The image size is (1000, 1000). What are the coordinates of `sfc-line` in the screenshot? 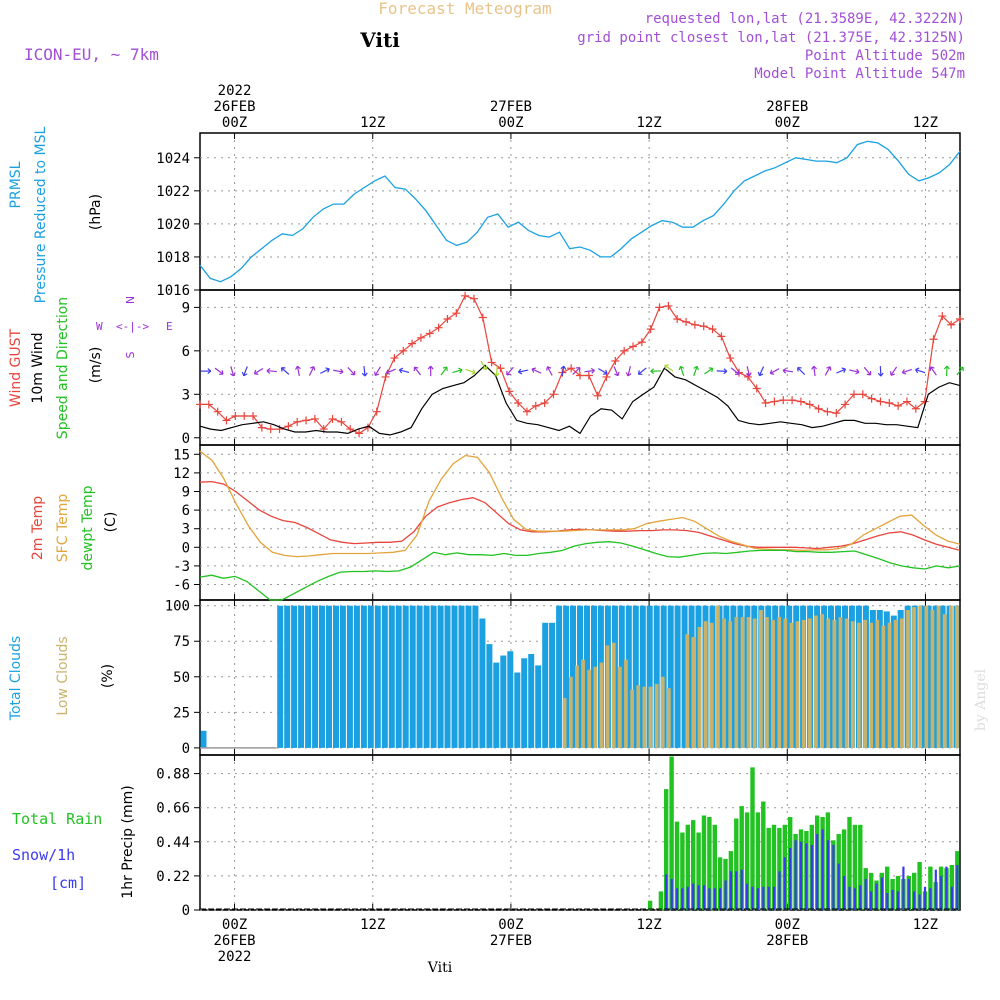 It's located at (580, 504).